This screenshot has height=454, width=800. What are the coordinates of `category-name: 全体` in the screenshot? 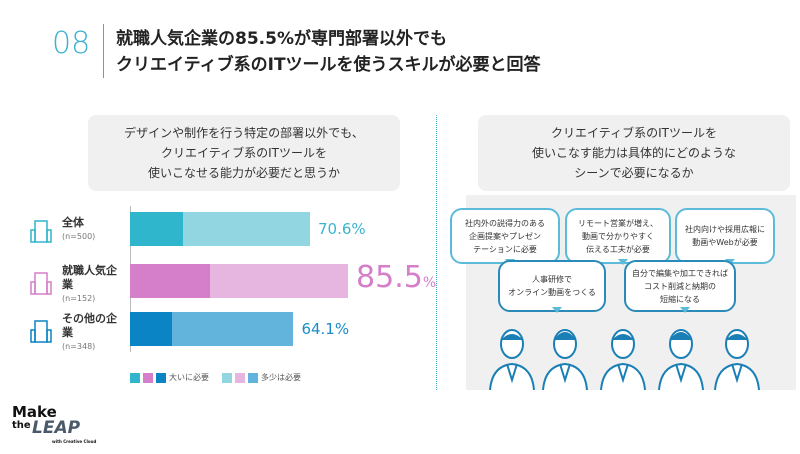 It's located at (73, 222).